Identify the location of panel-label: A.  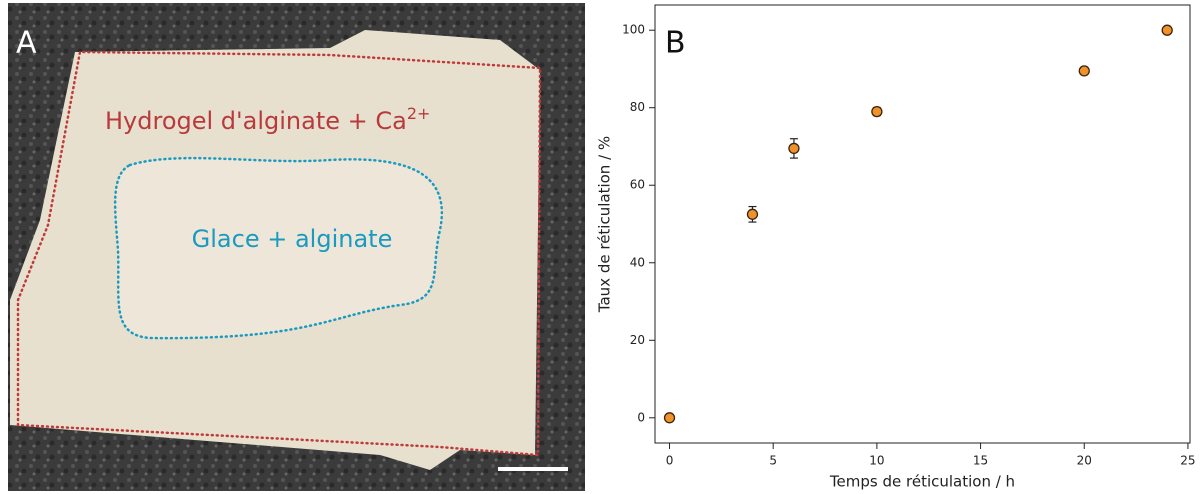
(26, 43).